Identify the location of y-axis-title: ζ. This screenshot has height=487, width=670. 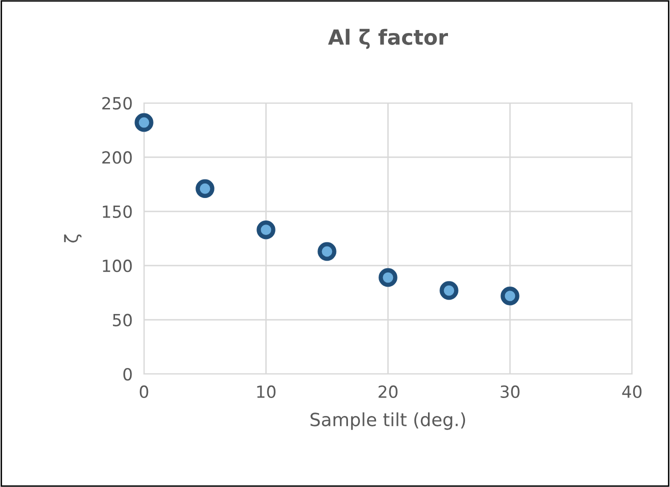
(73, 238).